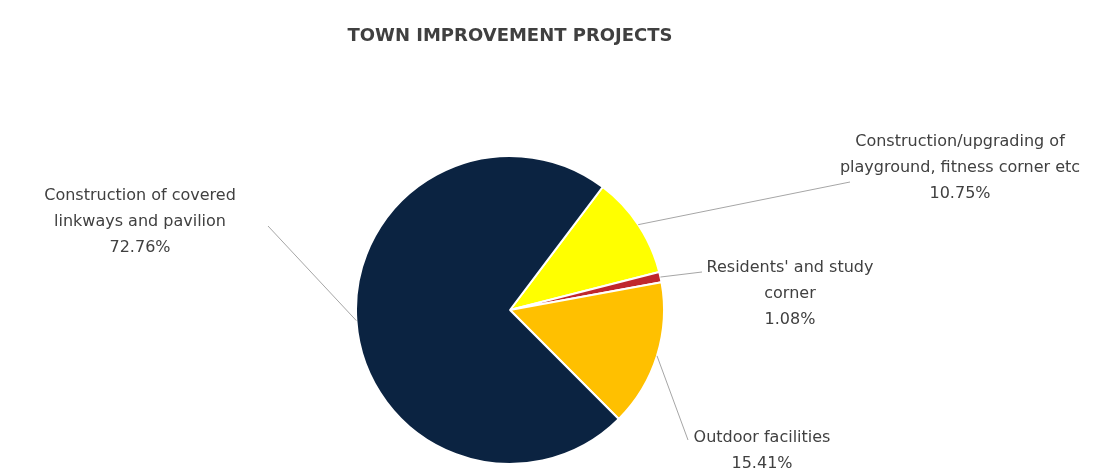  Describe the element at coordinates (790, 319) in the screenshot. I see `data-label: 1.08%` at that location.